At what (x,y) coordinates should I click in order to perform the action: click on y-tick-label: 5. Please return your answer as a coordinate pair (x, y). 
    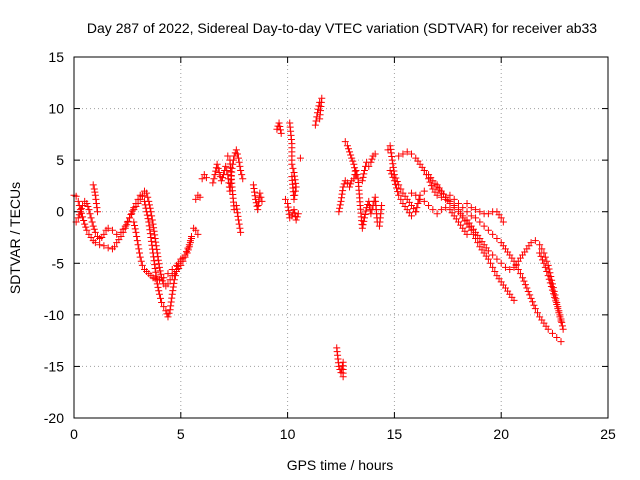
    Looking at the image, I should click on (60, 160).